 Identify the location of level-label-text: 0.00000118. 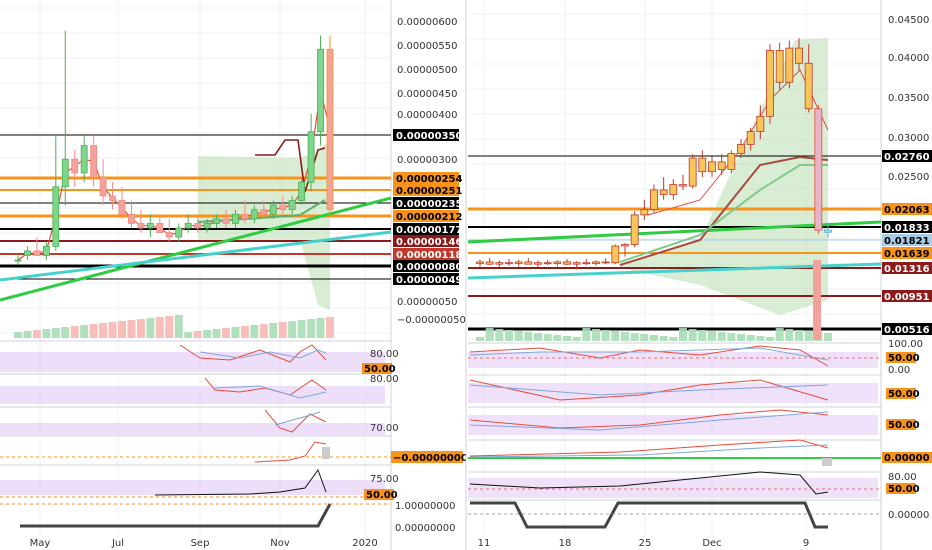
(429, 255).